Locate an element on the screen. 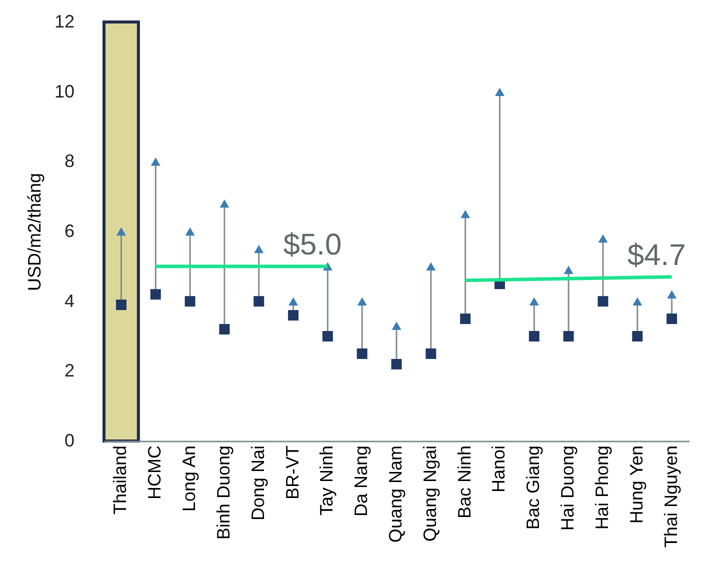 The height and width of the screenshot is (573, 707). y-tick-label: 0 is located at coordinates (69, 440).